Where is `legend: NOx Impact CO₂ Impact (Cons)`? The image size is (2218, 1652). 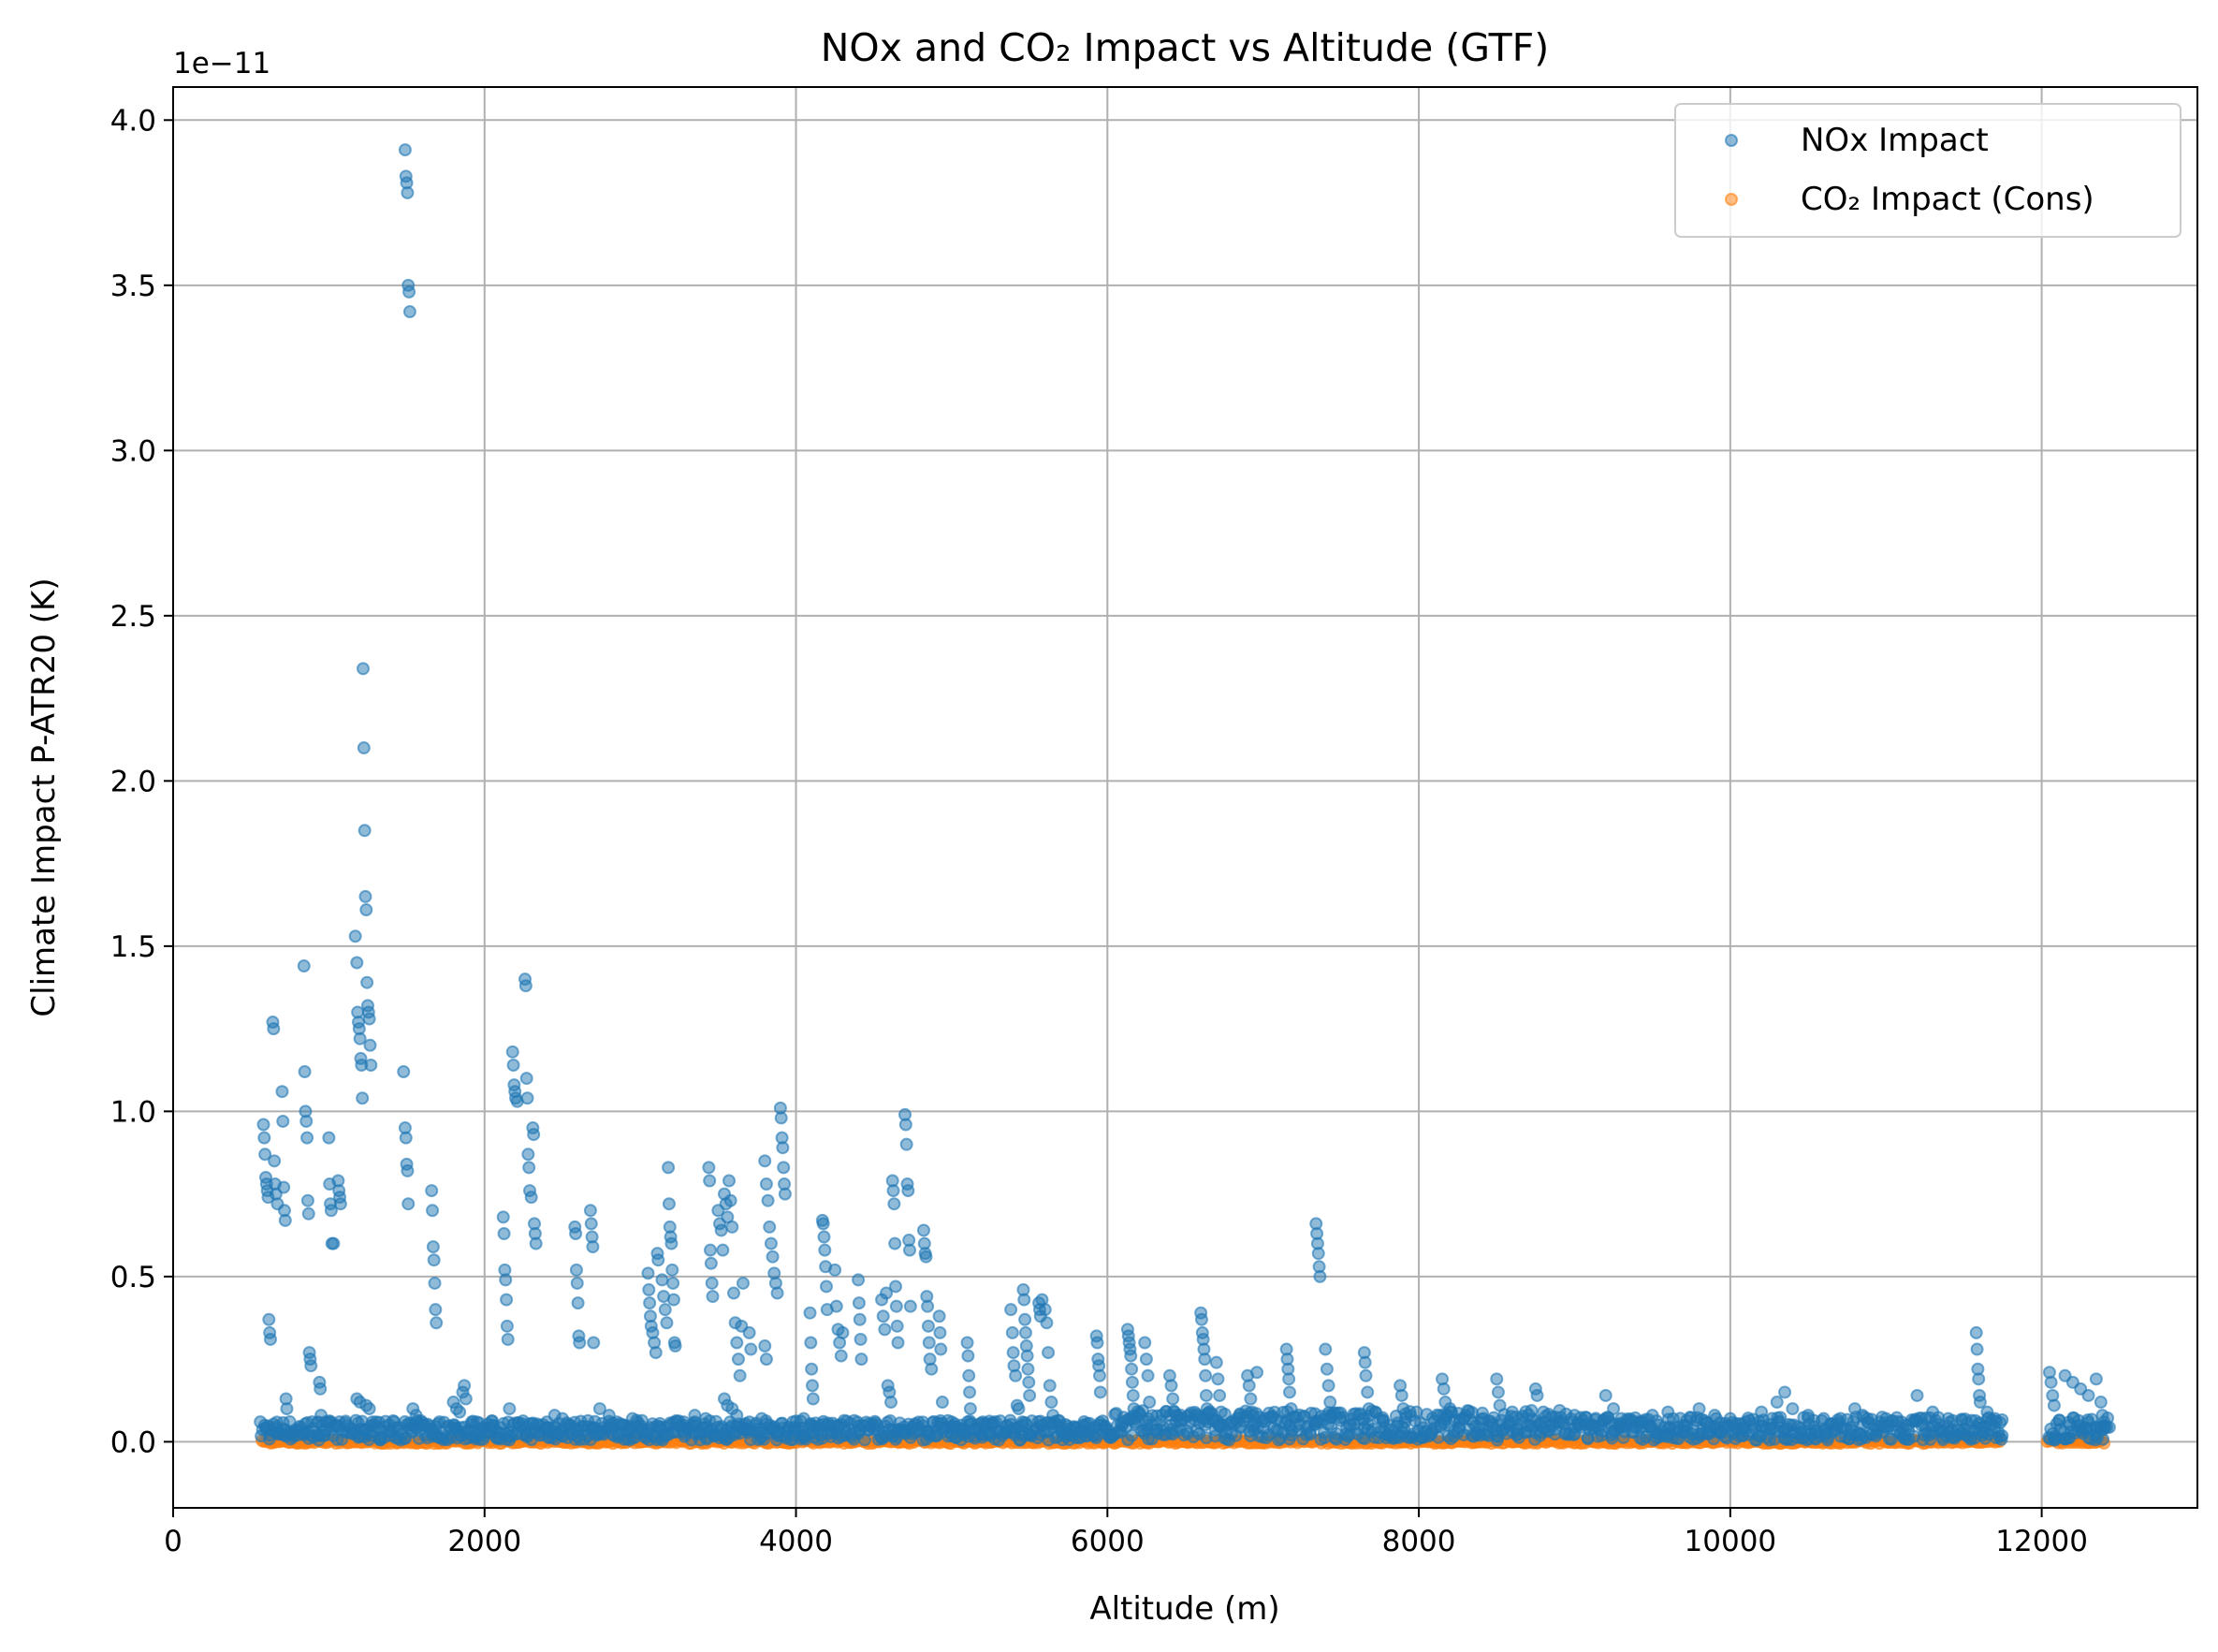 legend: NOx Impact CO₂ Impact (Cons) is located at coordinates (1928, 171).